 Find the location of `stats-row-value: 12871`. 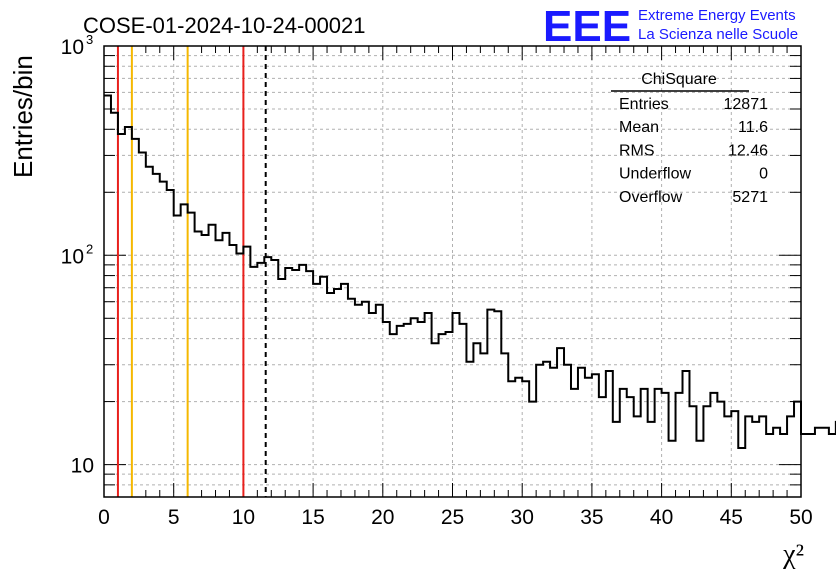

stats-row-value: 12871 is located at coordinates (746, 104).